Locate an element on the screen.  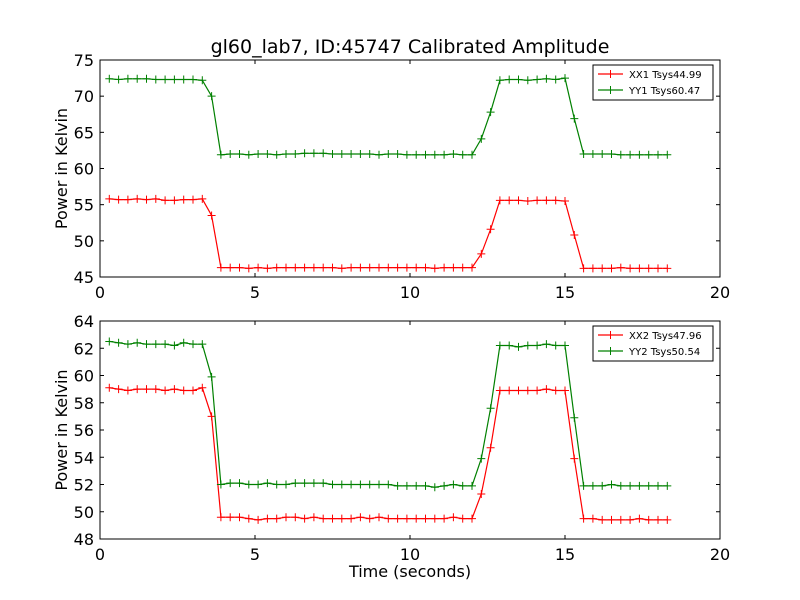
bottom-x-tick-label: 10 is located at coordinates (410, 554).